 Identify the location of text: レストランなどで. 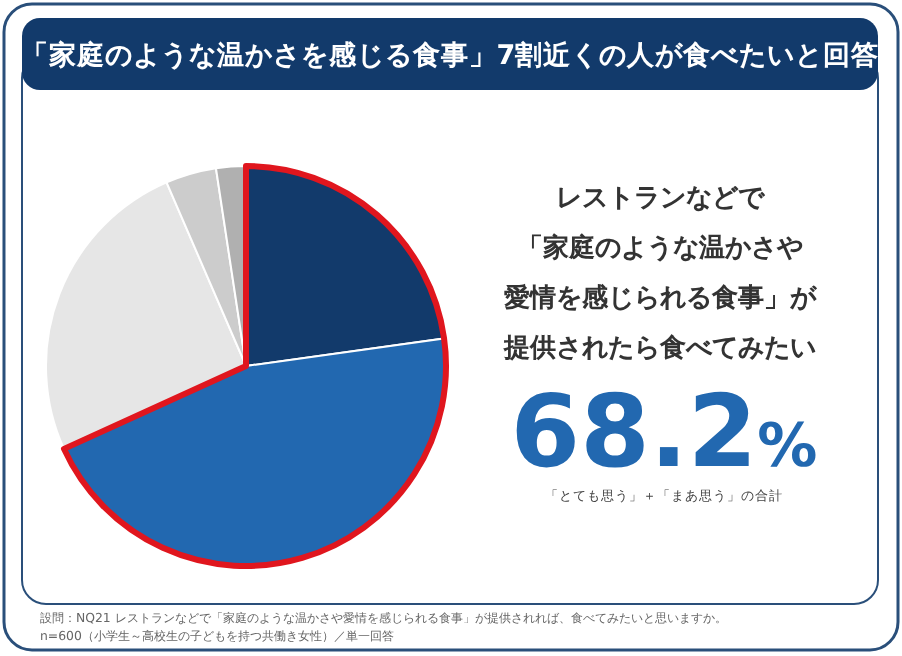
(661, 199).